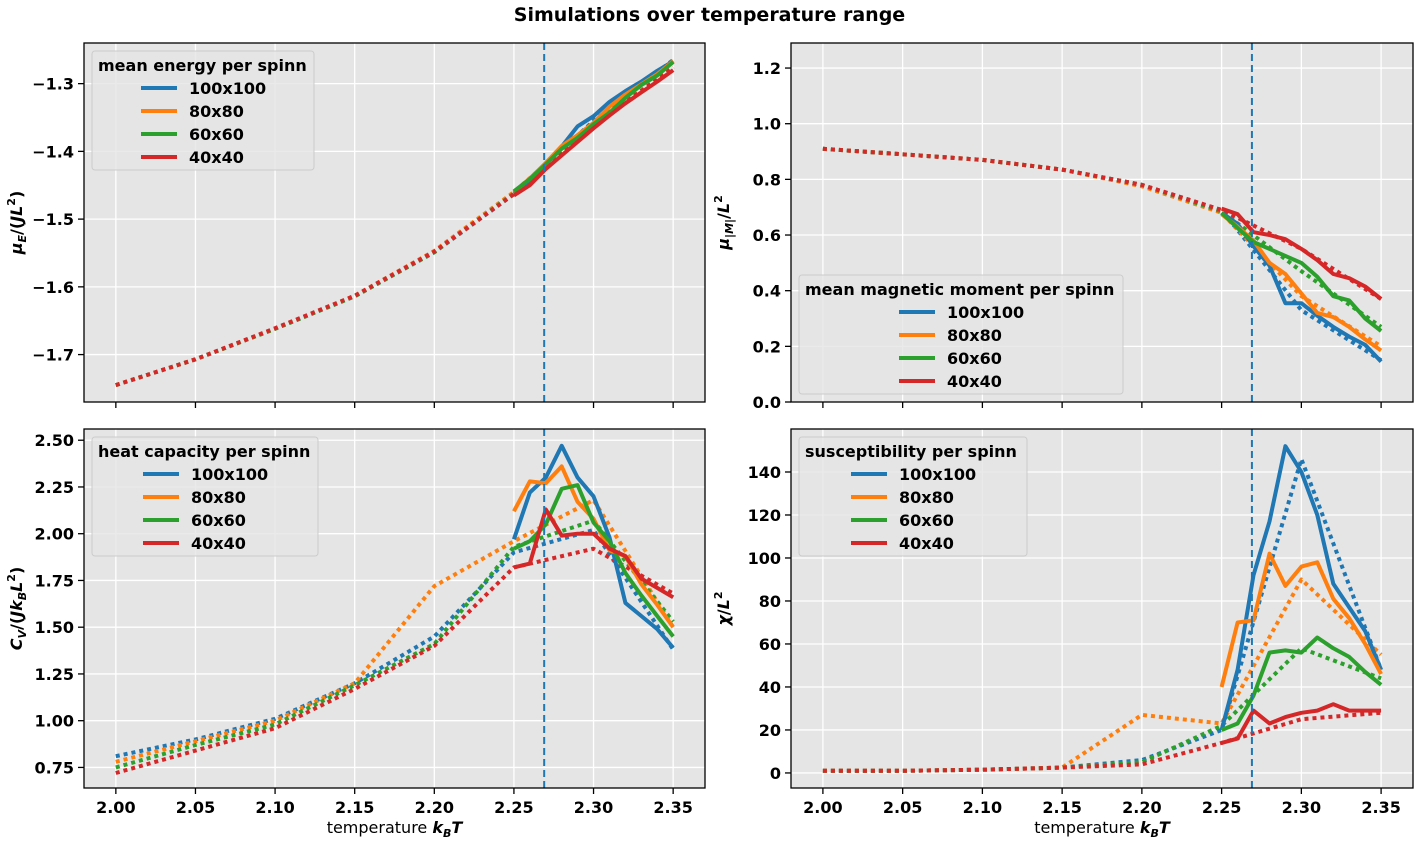 The height and width of the screenshot is (843, 1419). I want to click on y-tick-label: 0.2, so click(767, 346).